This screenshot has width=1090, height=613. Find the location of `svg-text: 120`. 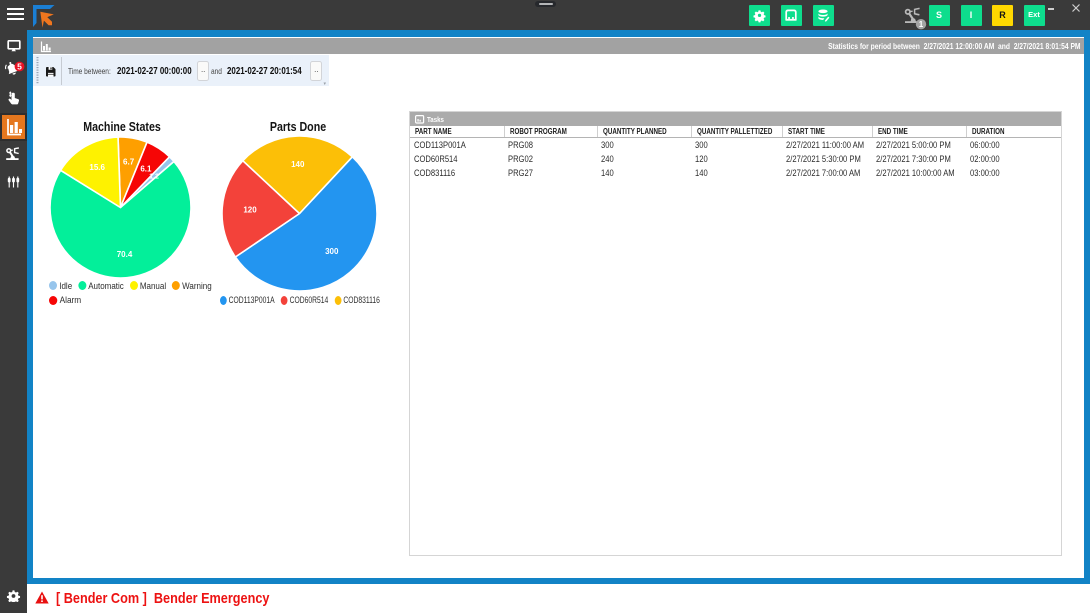

svg-text: 120 is located at coordinates (250, 210).